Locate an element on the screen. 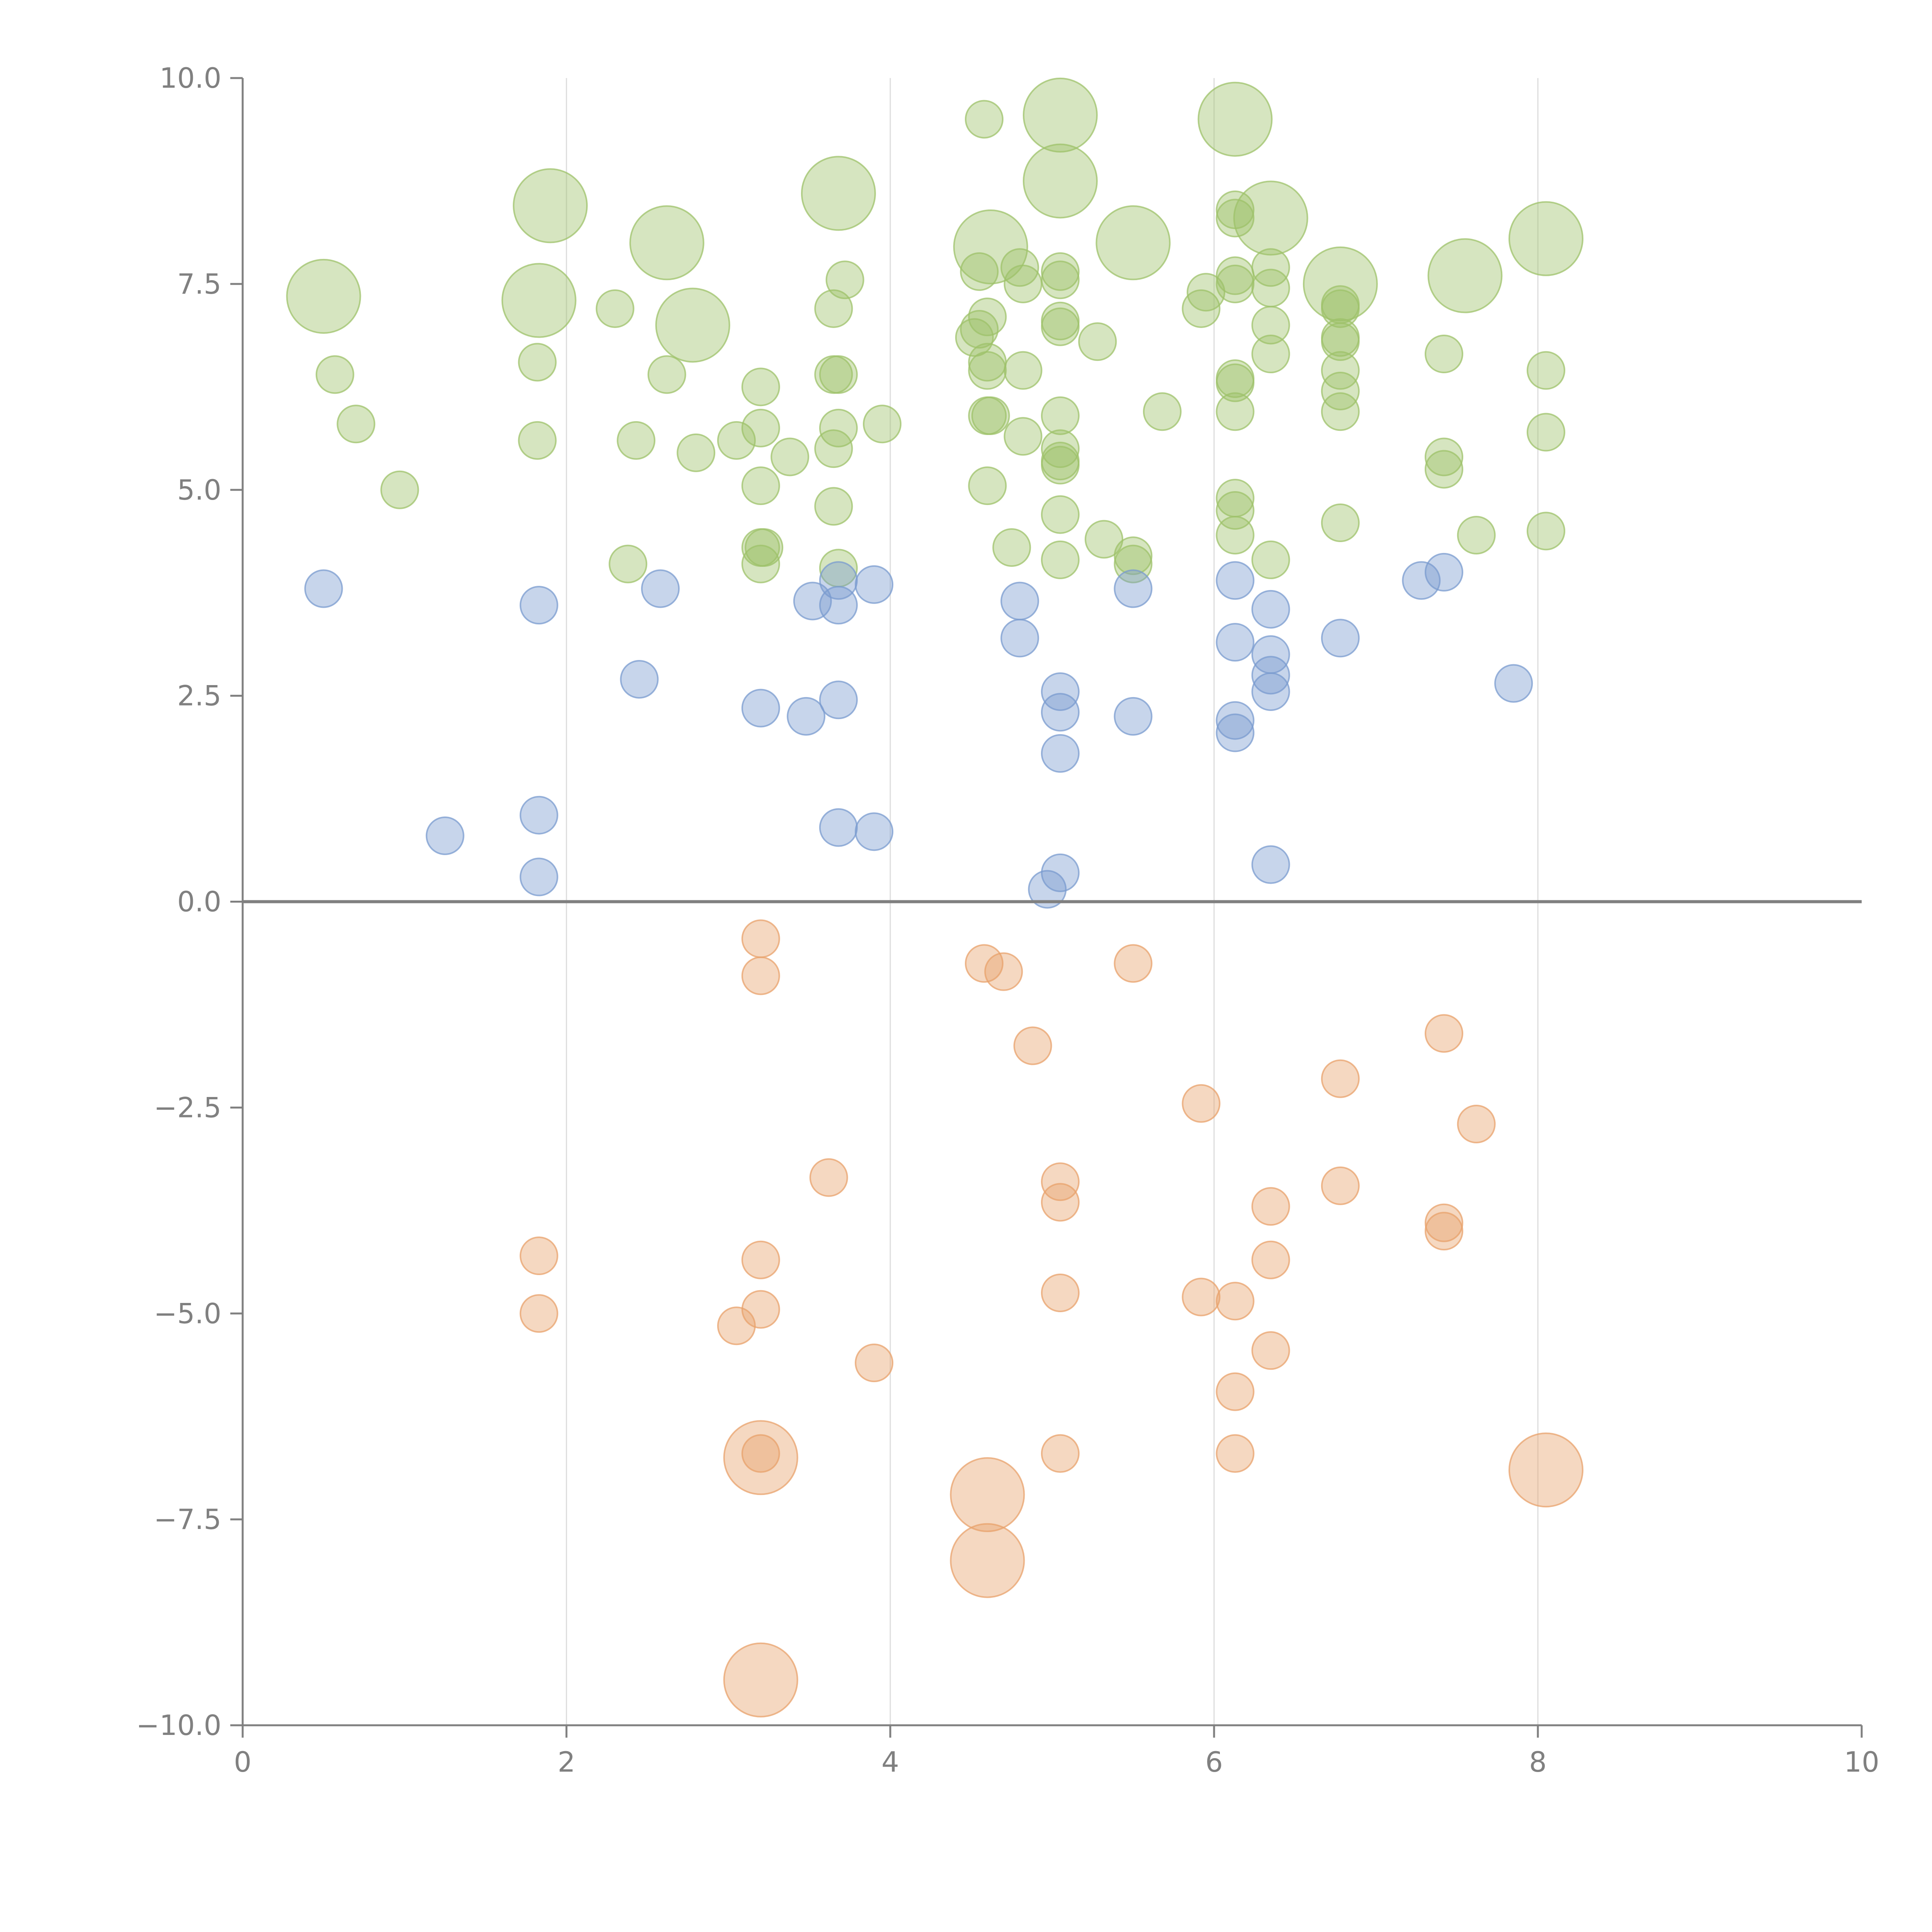  y-tick-label: −7.5 is located at coordinates (188, 1519).